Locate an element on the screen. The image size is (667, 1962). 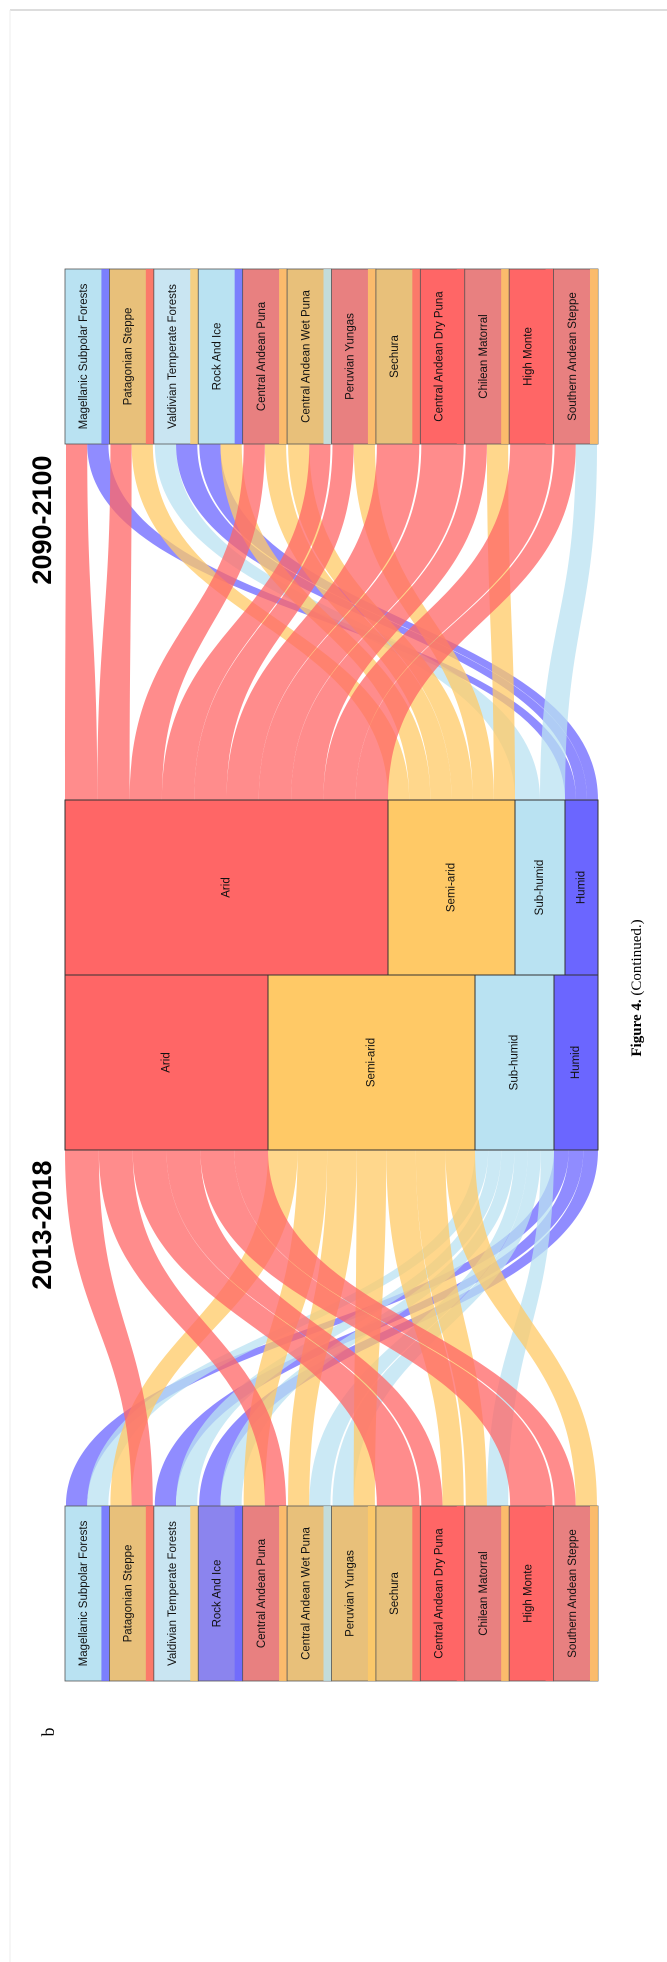
period-title: 2090-2100 is located at coordinates (42, 519).